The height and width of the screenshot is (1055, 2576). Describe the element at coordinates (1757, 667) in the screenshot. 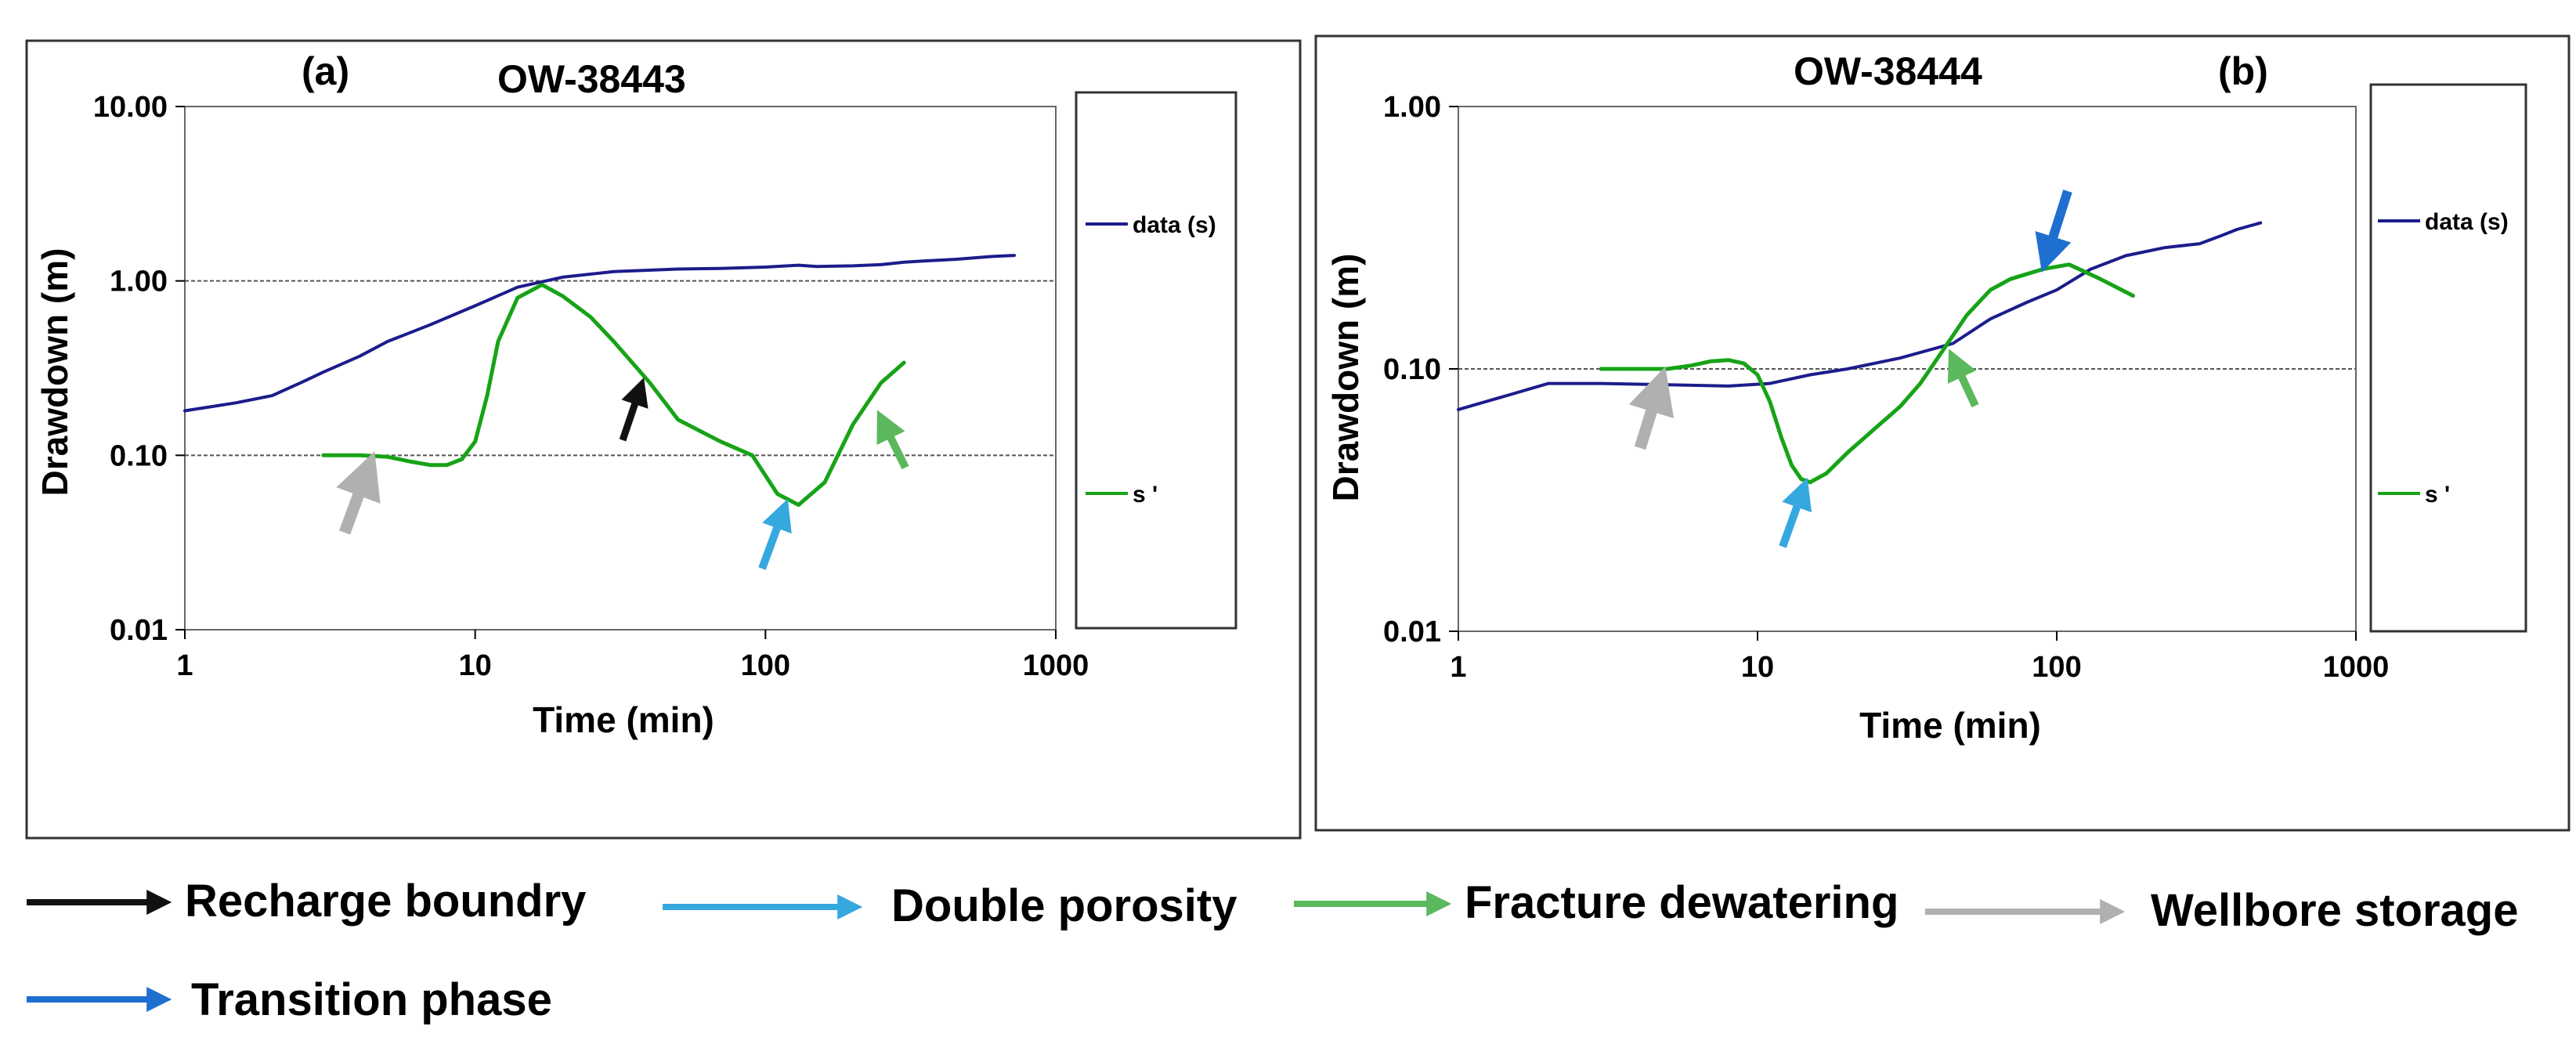

I see `panel-b-x-tick-label: 10` at that location.